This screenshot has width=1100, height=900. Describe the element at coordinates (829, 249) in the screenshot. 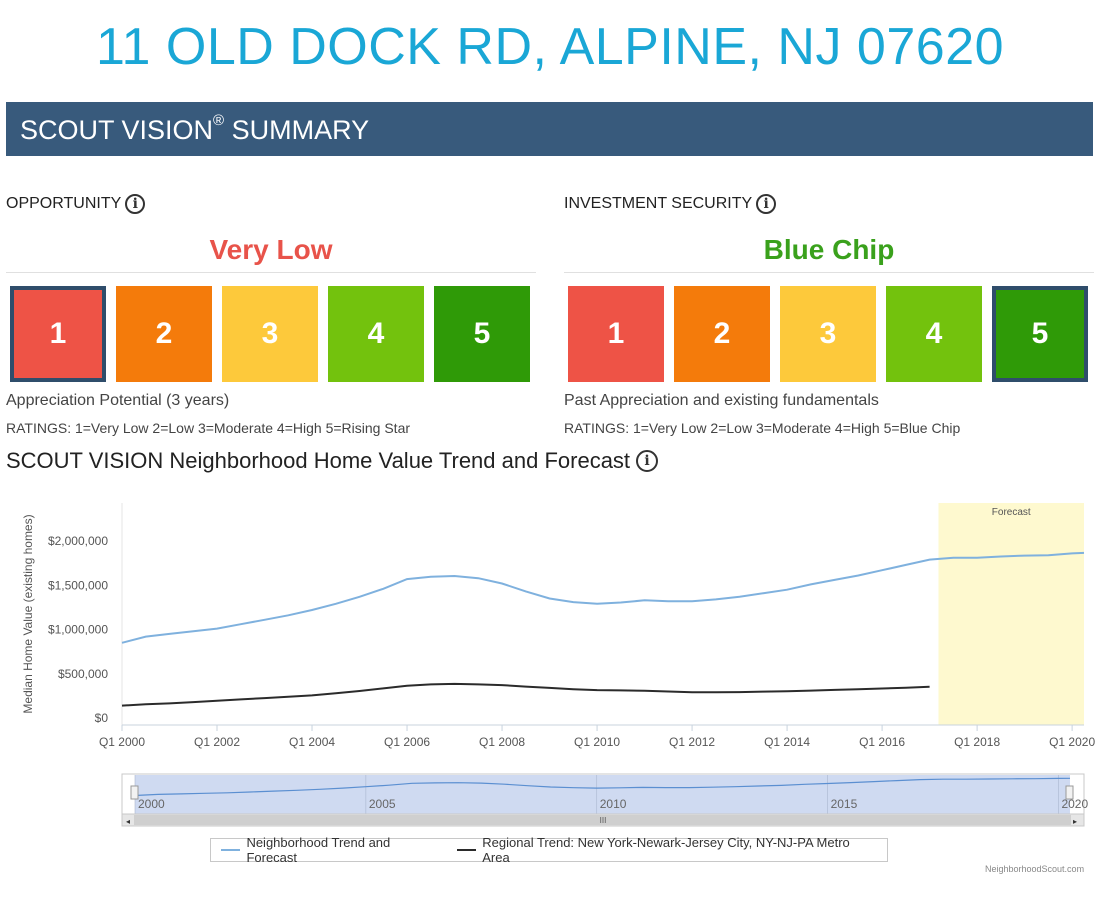

I see `security-rating-word: Blue Chip` at that location.